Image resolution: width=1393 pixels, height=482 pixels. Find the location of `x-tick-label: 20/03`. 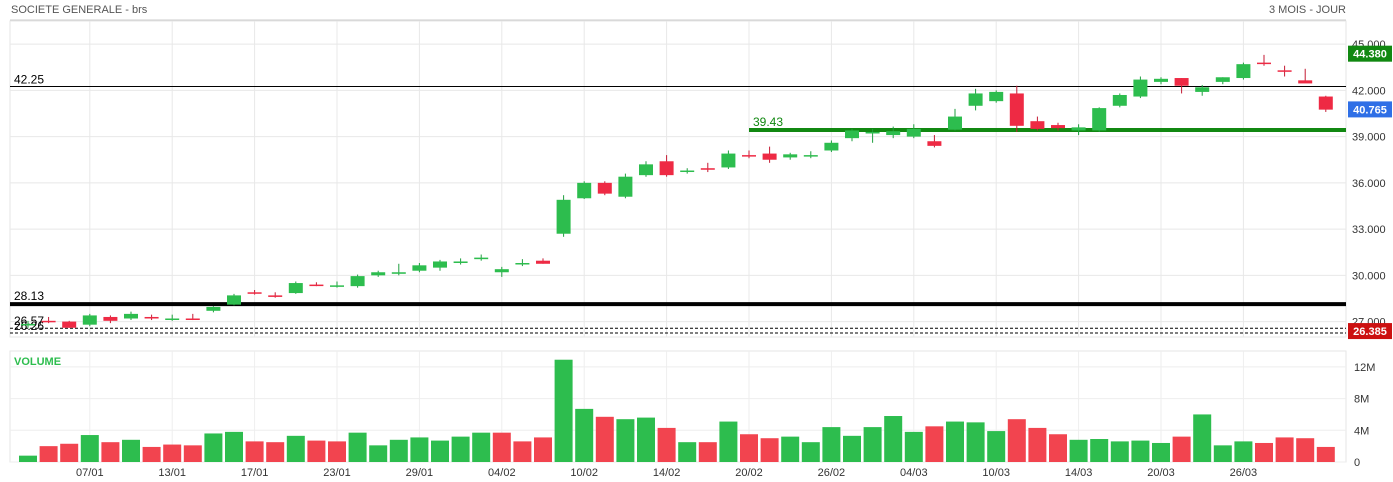

x-tick-label: 20/03 is located at coordinates (1161, 473).